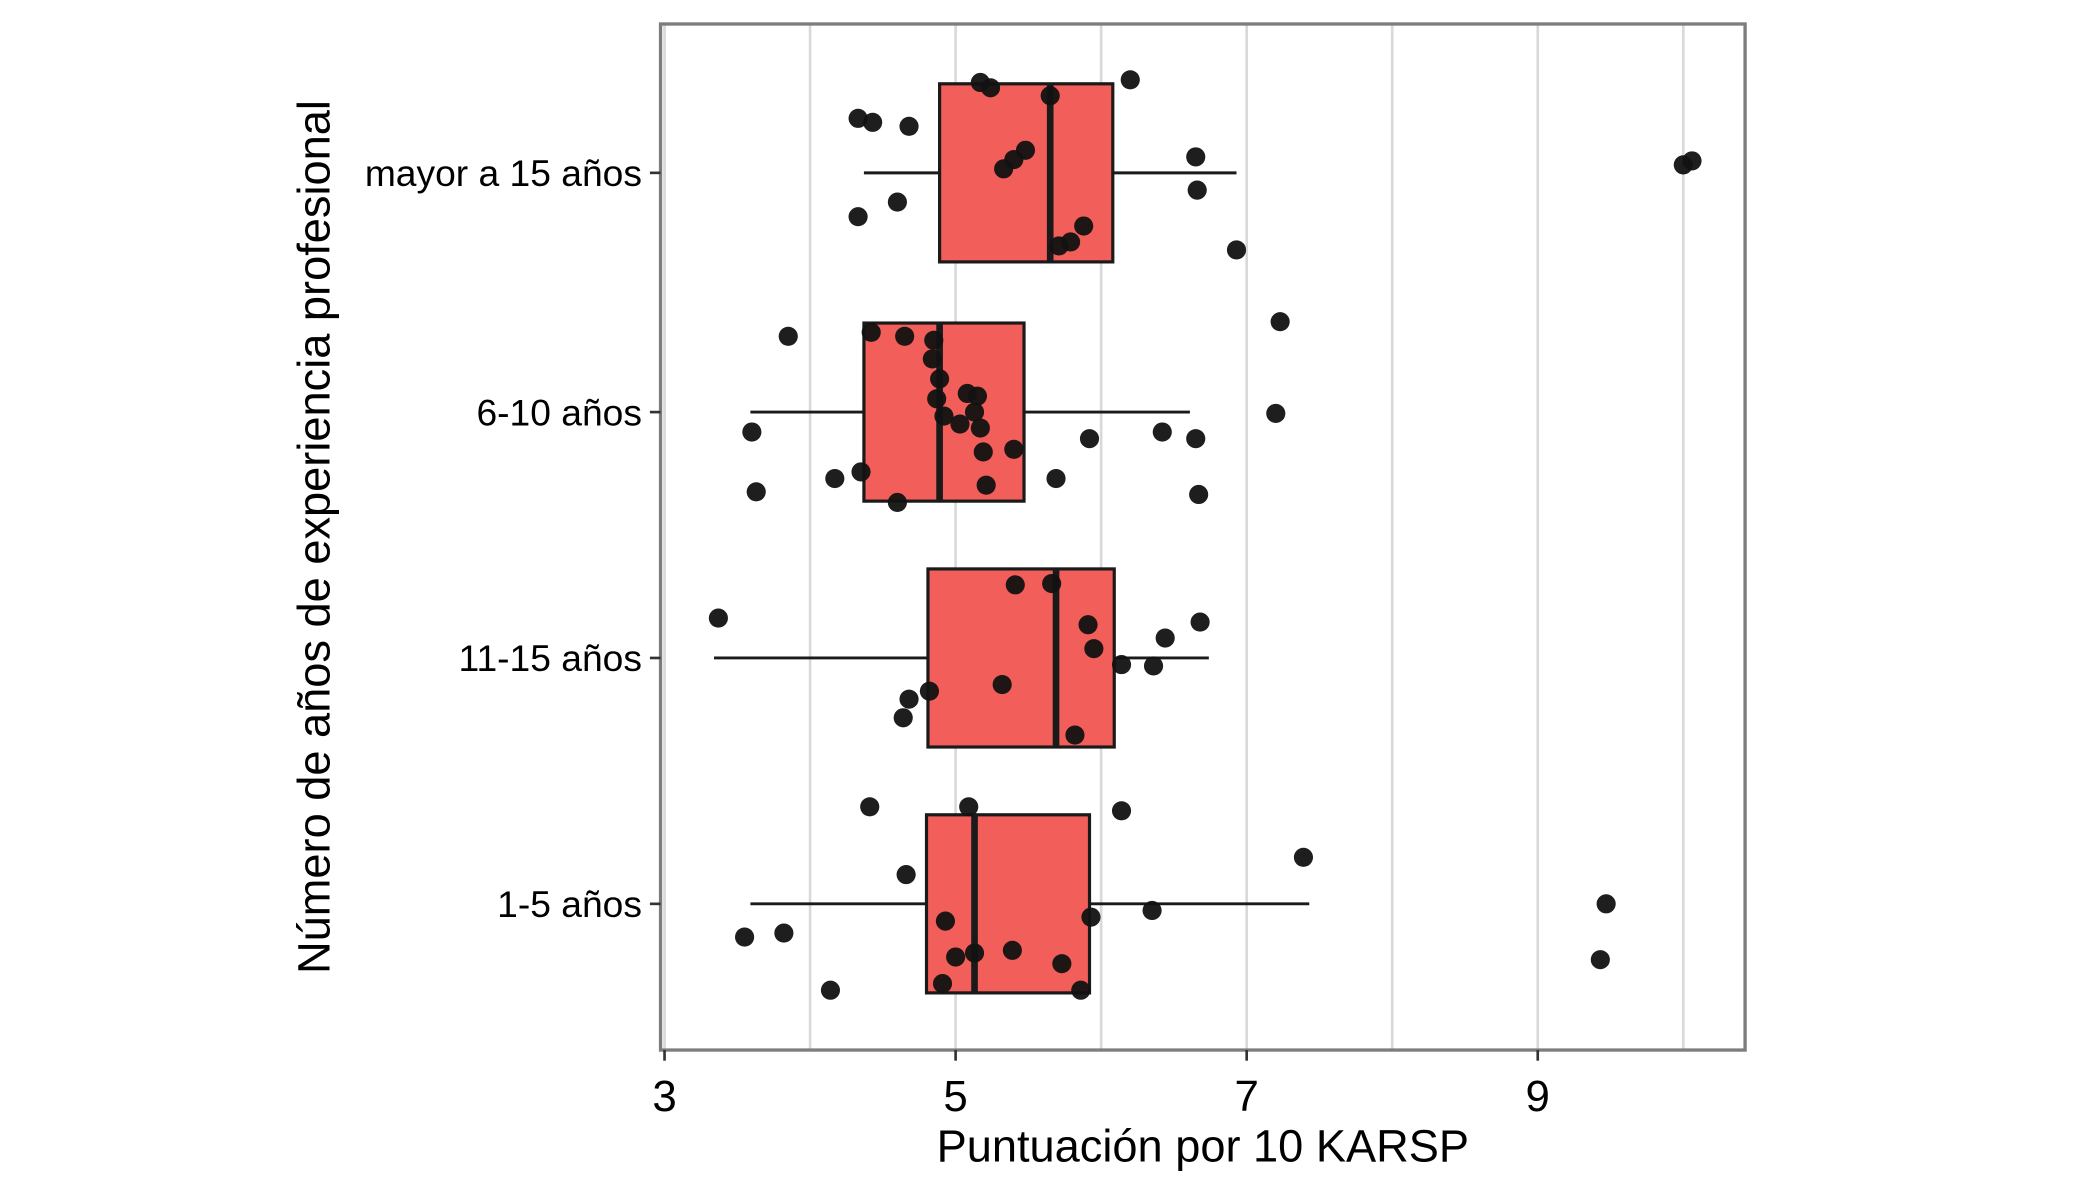  Describe the element at coordinates (569, 904) in the screenshot. I see `category-label: 1-5 años` at that location.